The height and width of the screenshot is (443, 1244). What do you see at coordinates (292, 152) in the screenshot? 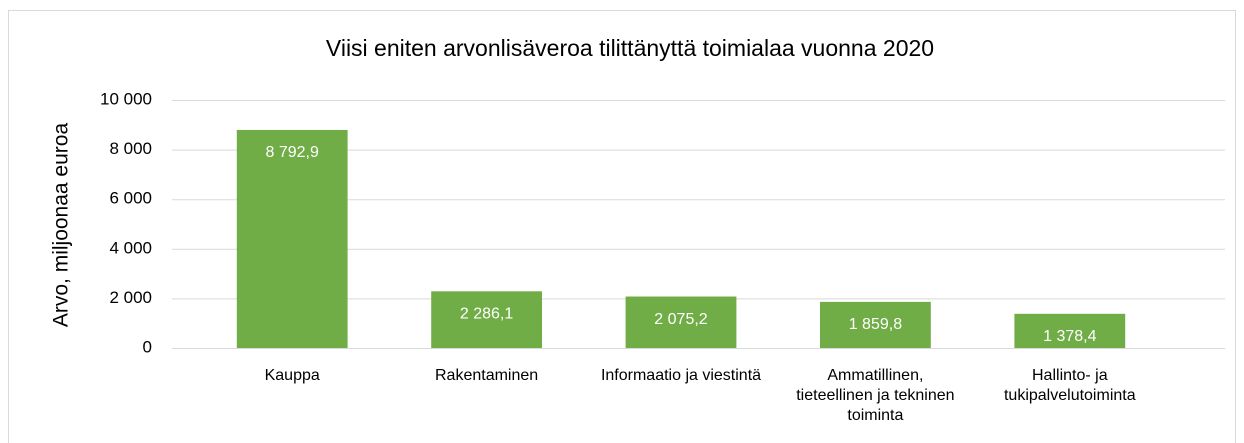
I see `value-label: 8 792,9` at bounding box center [292, 152].